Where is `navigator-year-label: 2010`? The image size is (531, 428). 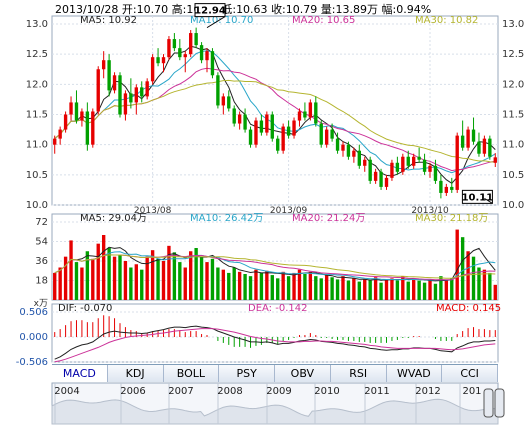
navigator-year-label: 2010 is located at coordinates (326, 391).